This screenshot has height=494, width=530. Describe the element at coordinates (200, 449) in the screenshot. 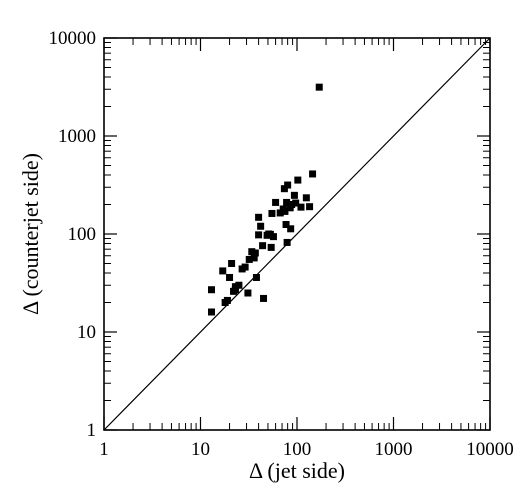

I see `x-tick-label: 10` at that location.